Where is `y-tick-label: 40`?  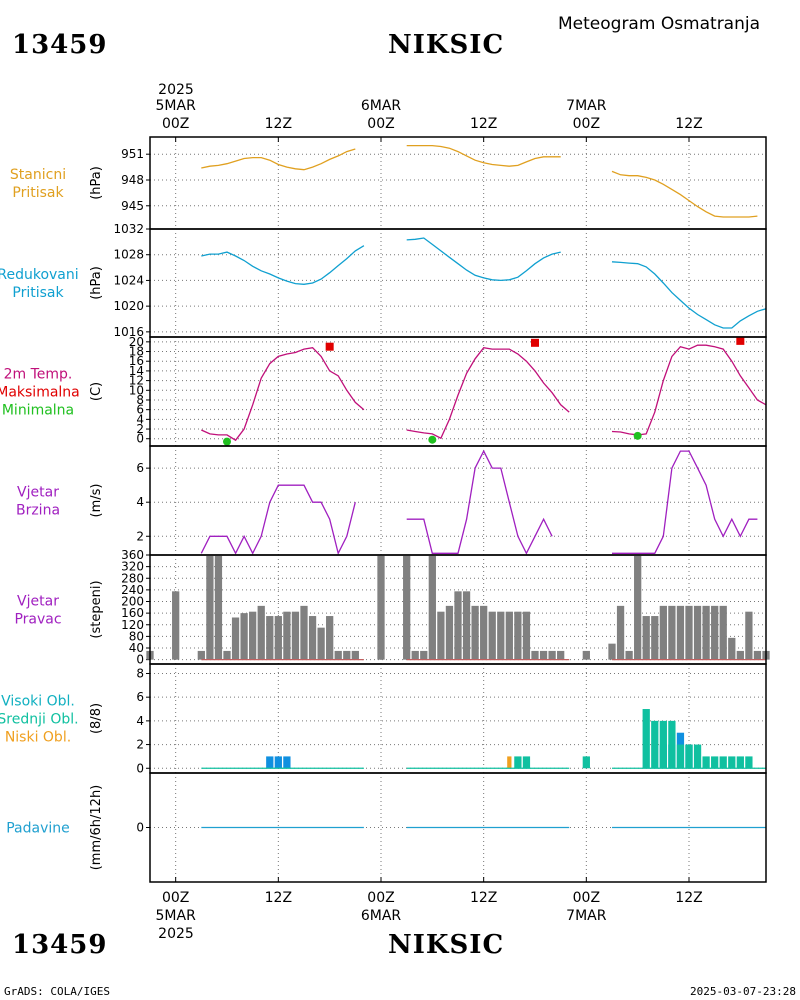
y-tick-label: 40 is located at coordinates (136, 648).